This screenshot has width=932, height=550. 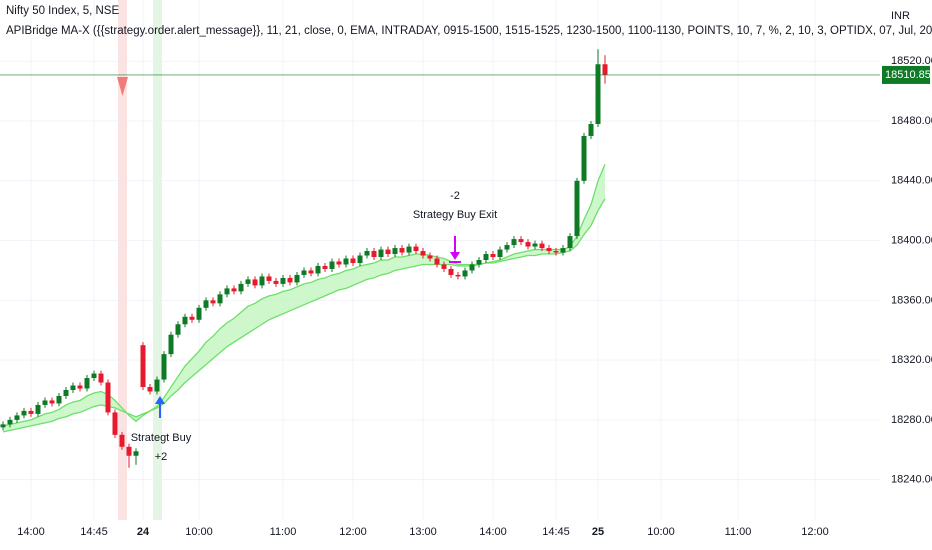 What do you see at coordinates (157, 260) in the screenshot?
I see `signal-band` at bounding box center [157, 260].